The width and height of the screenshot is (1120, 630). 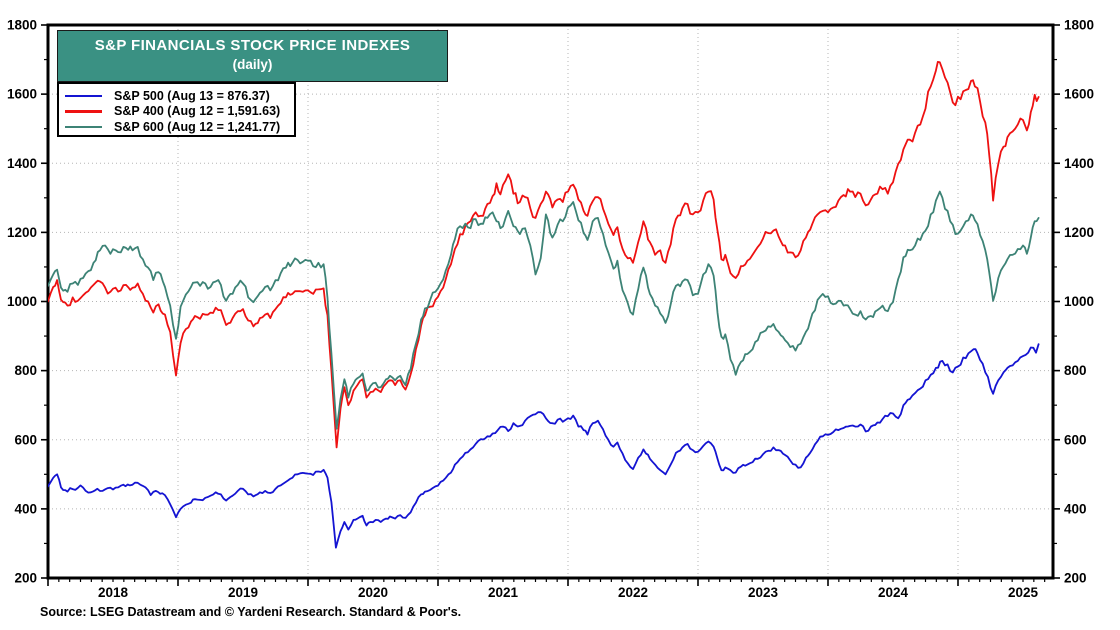 What do you see at coordinates (1079, 25) in the screenshot?
I see `y-axis-label-right-1800: 1800` at bounding box center [1079, 25].